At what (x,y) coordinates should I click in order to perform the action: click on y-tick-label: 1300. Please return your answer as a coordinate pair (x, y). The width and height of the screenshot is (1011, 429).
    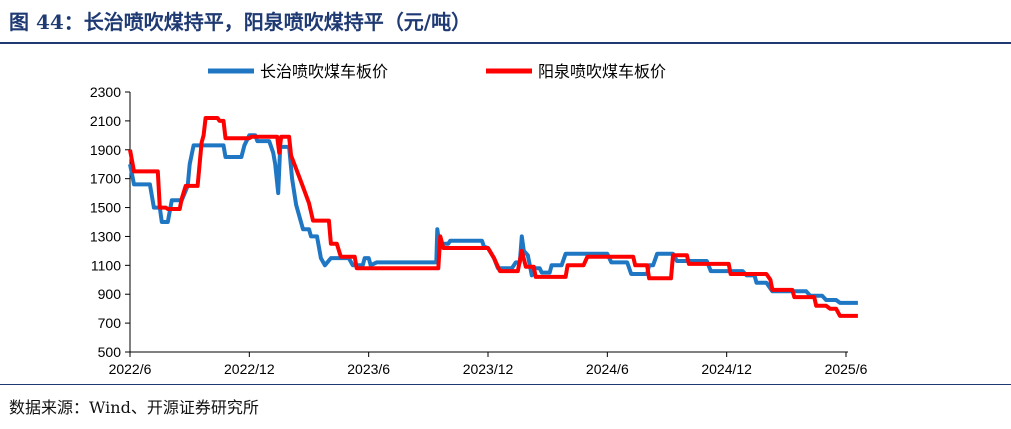
    Looking at the image, I should click on (105, 236).